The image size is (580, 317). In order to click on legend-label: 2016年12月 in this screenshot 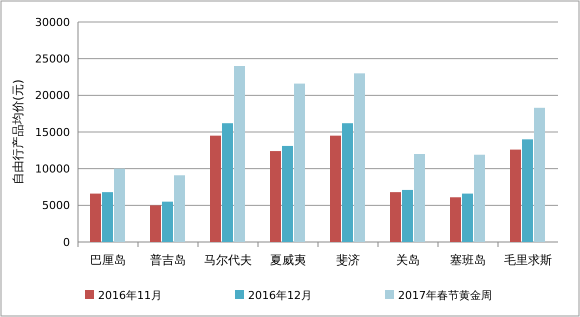, I will do `click(280, 295)`.